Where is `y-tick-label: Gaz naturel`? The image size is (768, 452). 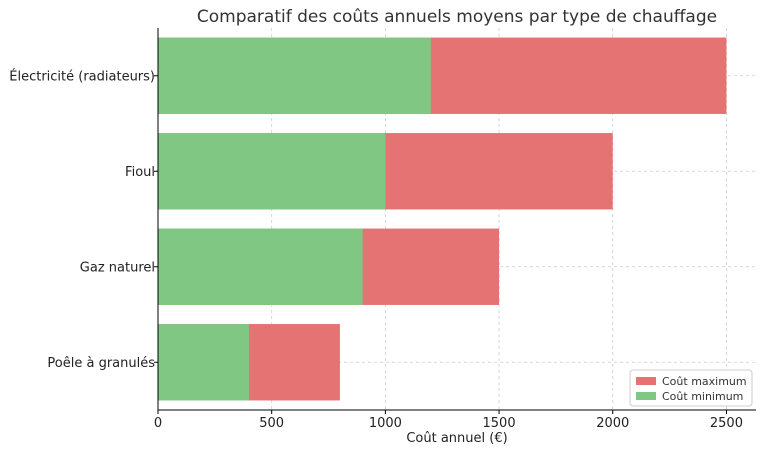 y-tick-label: Gaz naturel is located at coordinates (117, 267).